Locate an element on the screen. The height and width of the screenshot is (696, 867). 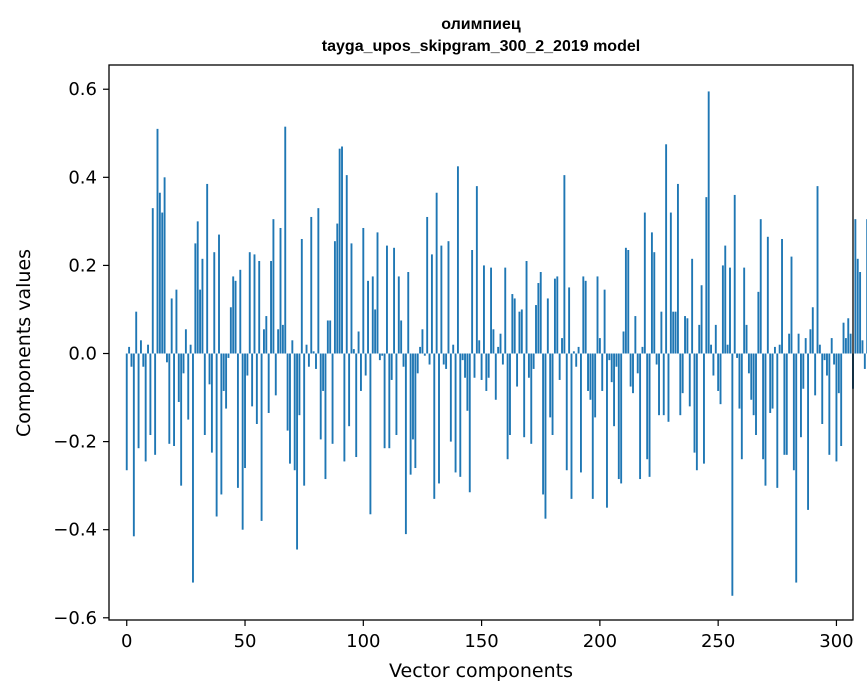
x-tick-label: 200 is located at coordinates (600, 641).